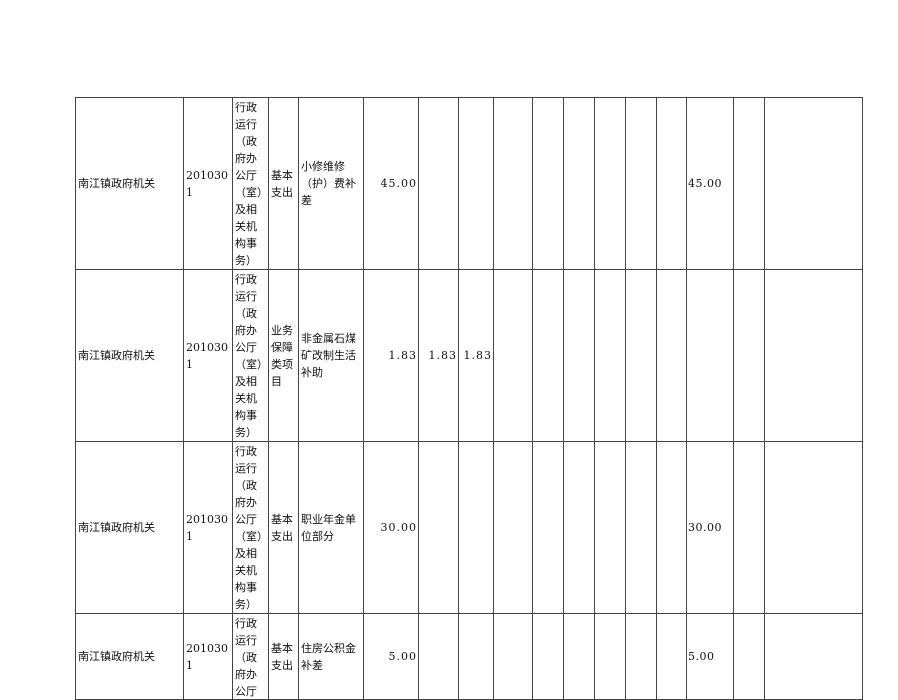  I want to click on type-cell: 业务保障类项目, so click(283, 355).